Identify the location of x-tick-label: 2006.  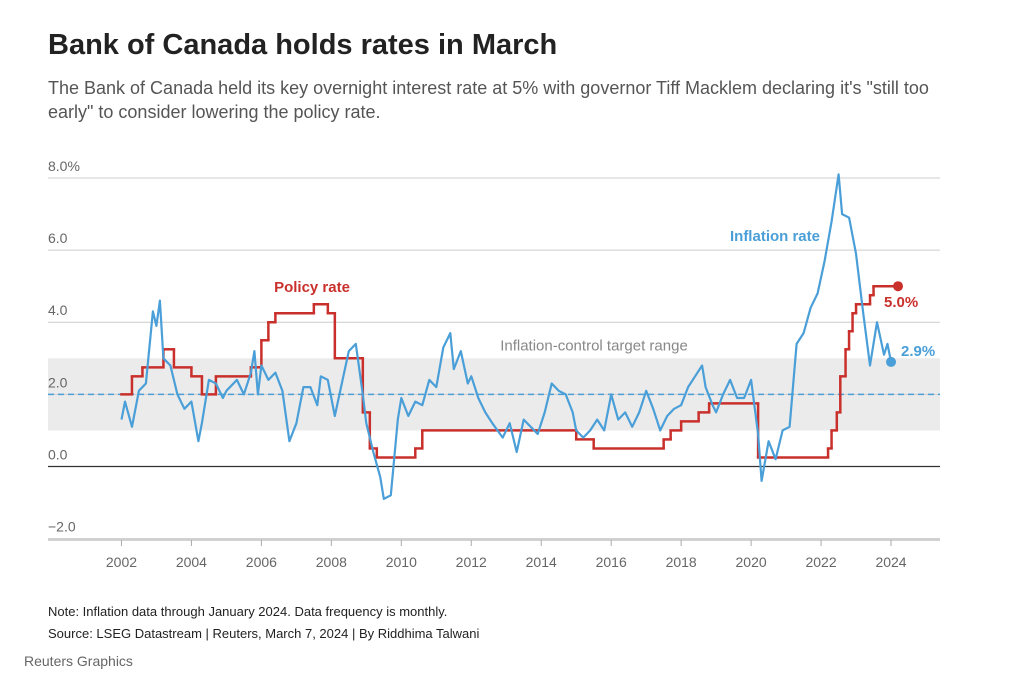
(261, 562).